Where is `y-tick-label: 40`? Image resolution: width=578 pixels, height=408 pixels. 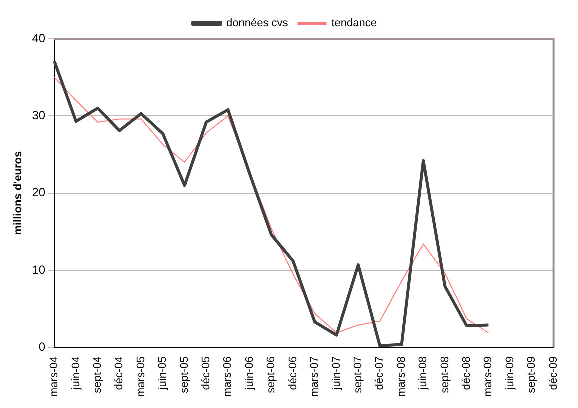 y-tick-label: 40 is located at coordinates (39, 38).